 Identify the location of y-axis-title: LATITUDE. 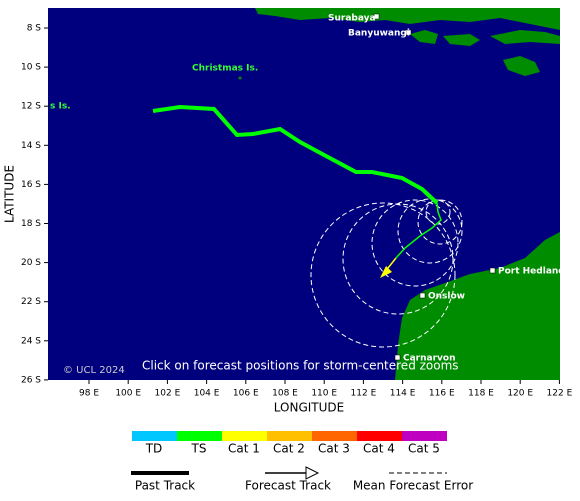
(10, 194).